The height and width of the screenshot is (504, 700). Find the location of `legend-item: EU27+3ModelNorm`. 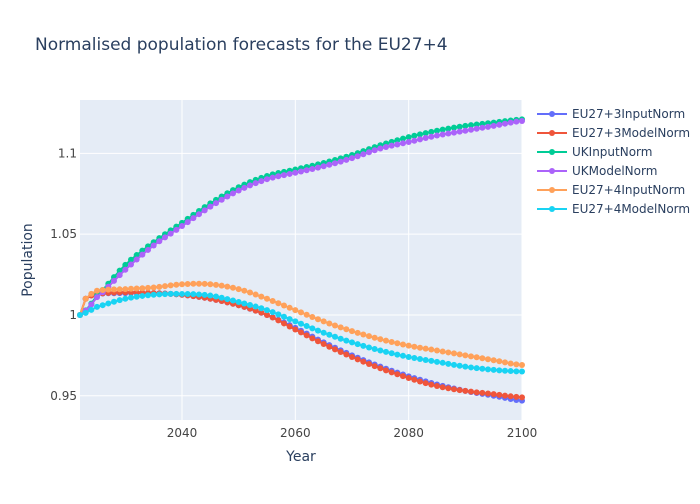

legend-item: EU27+3ModelNorm is located at coordinates (613, 133).